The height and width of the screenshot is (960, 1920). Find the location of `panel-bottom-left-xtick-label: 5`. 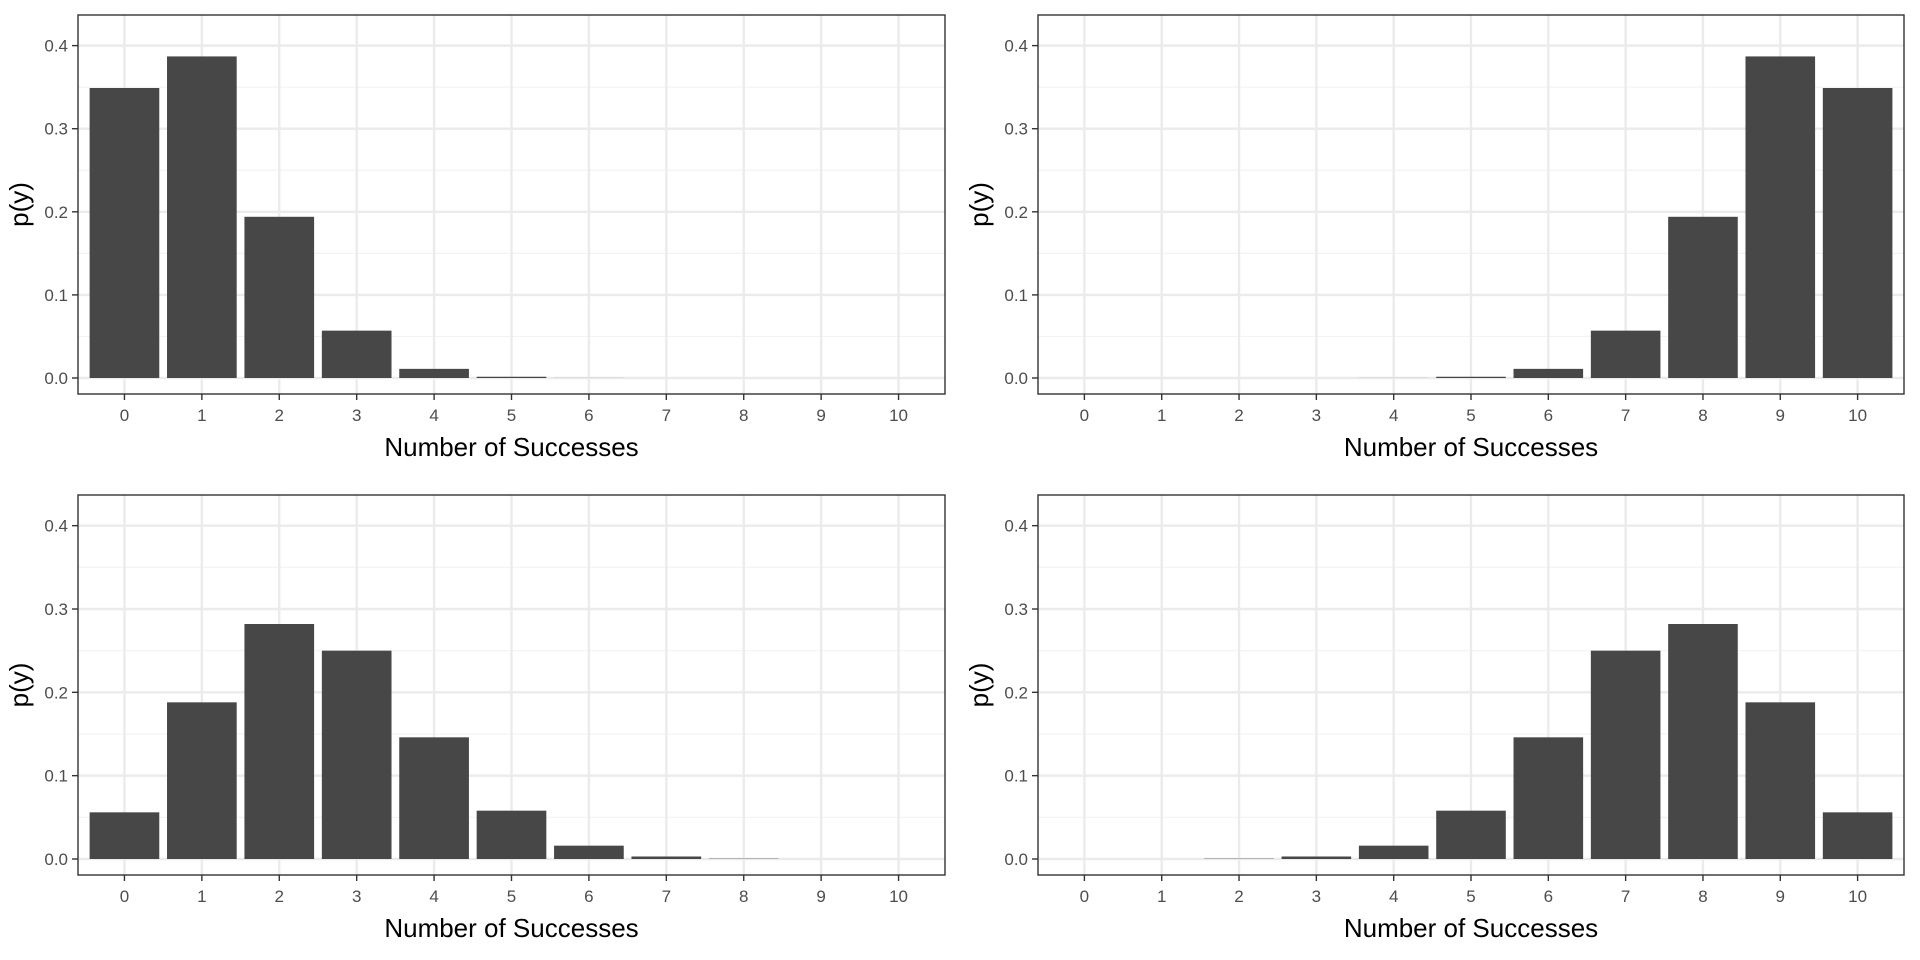

panel-bottom-left-xtick-label: 5 is located at coordinates (511, 896).